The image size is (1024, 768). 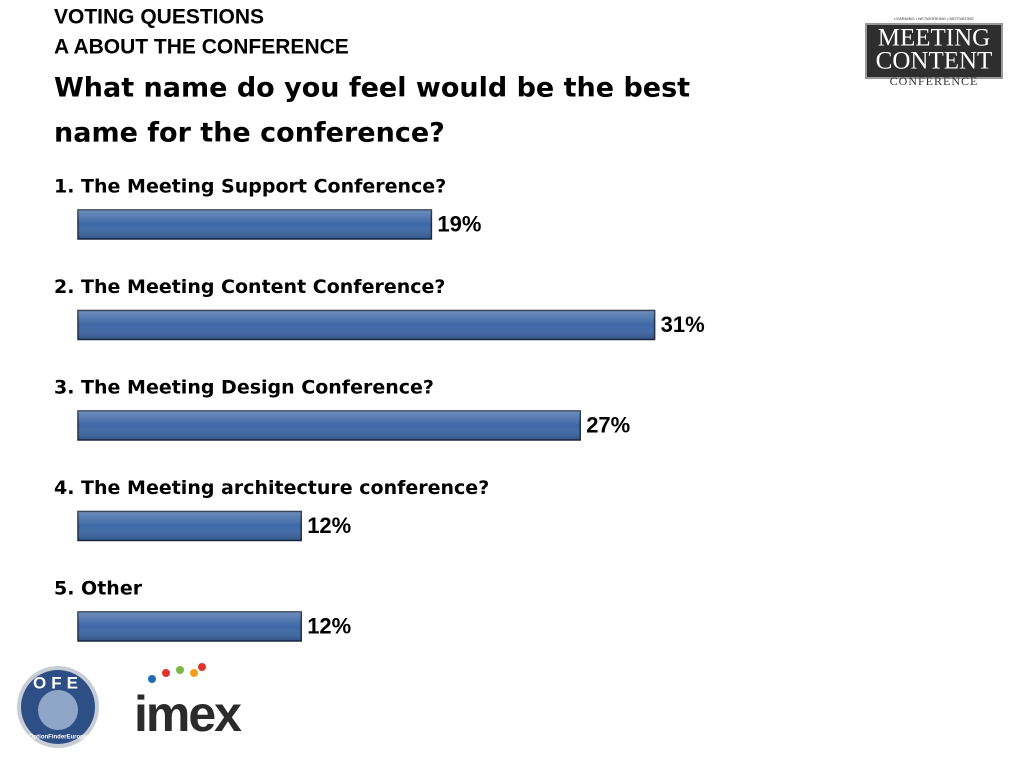 I want to click on logo-box, so click(x=934, y=51).